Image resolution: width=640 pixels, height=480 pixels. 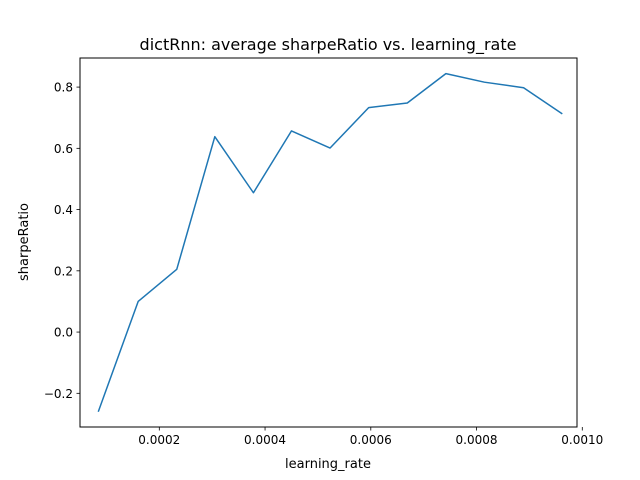 I want to click on x-tick-label: 0.0008, so click(x=477, y=440).